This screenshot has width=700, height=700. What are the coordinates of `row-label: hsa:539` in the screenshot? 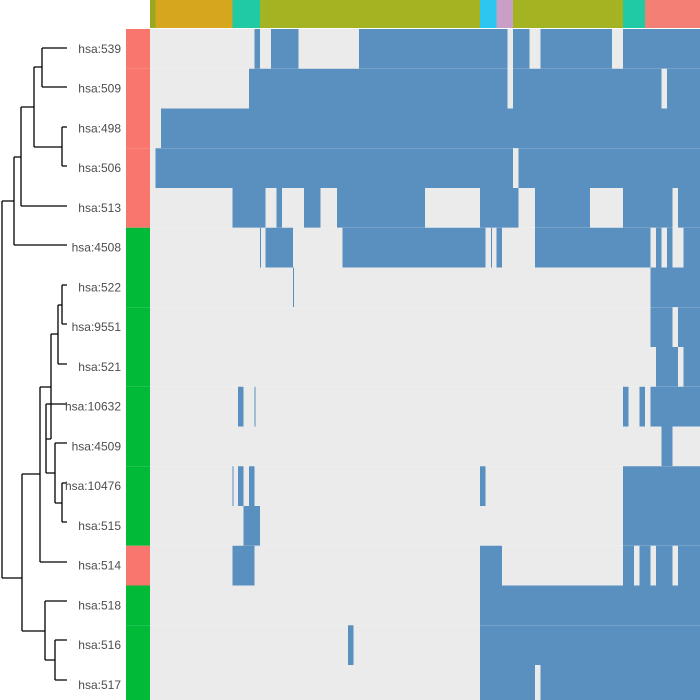 It's located at (99, 49).